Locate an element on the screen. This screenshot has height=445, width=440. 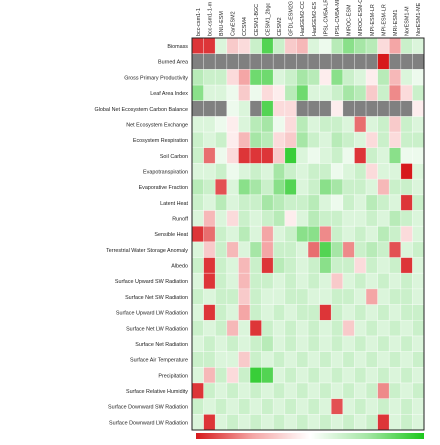
column-label: CESM1_2bgc is located at coordinates (268, 19).